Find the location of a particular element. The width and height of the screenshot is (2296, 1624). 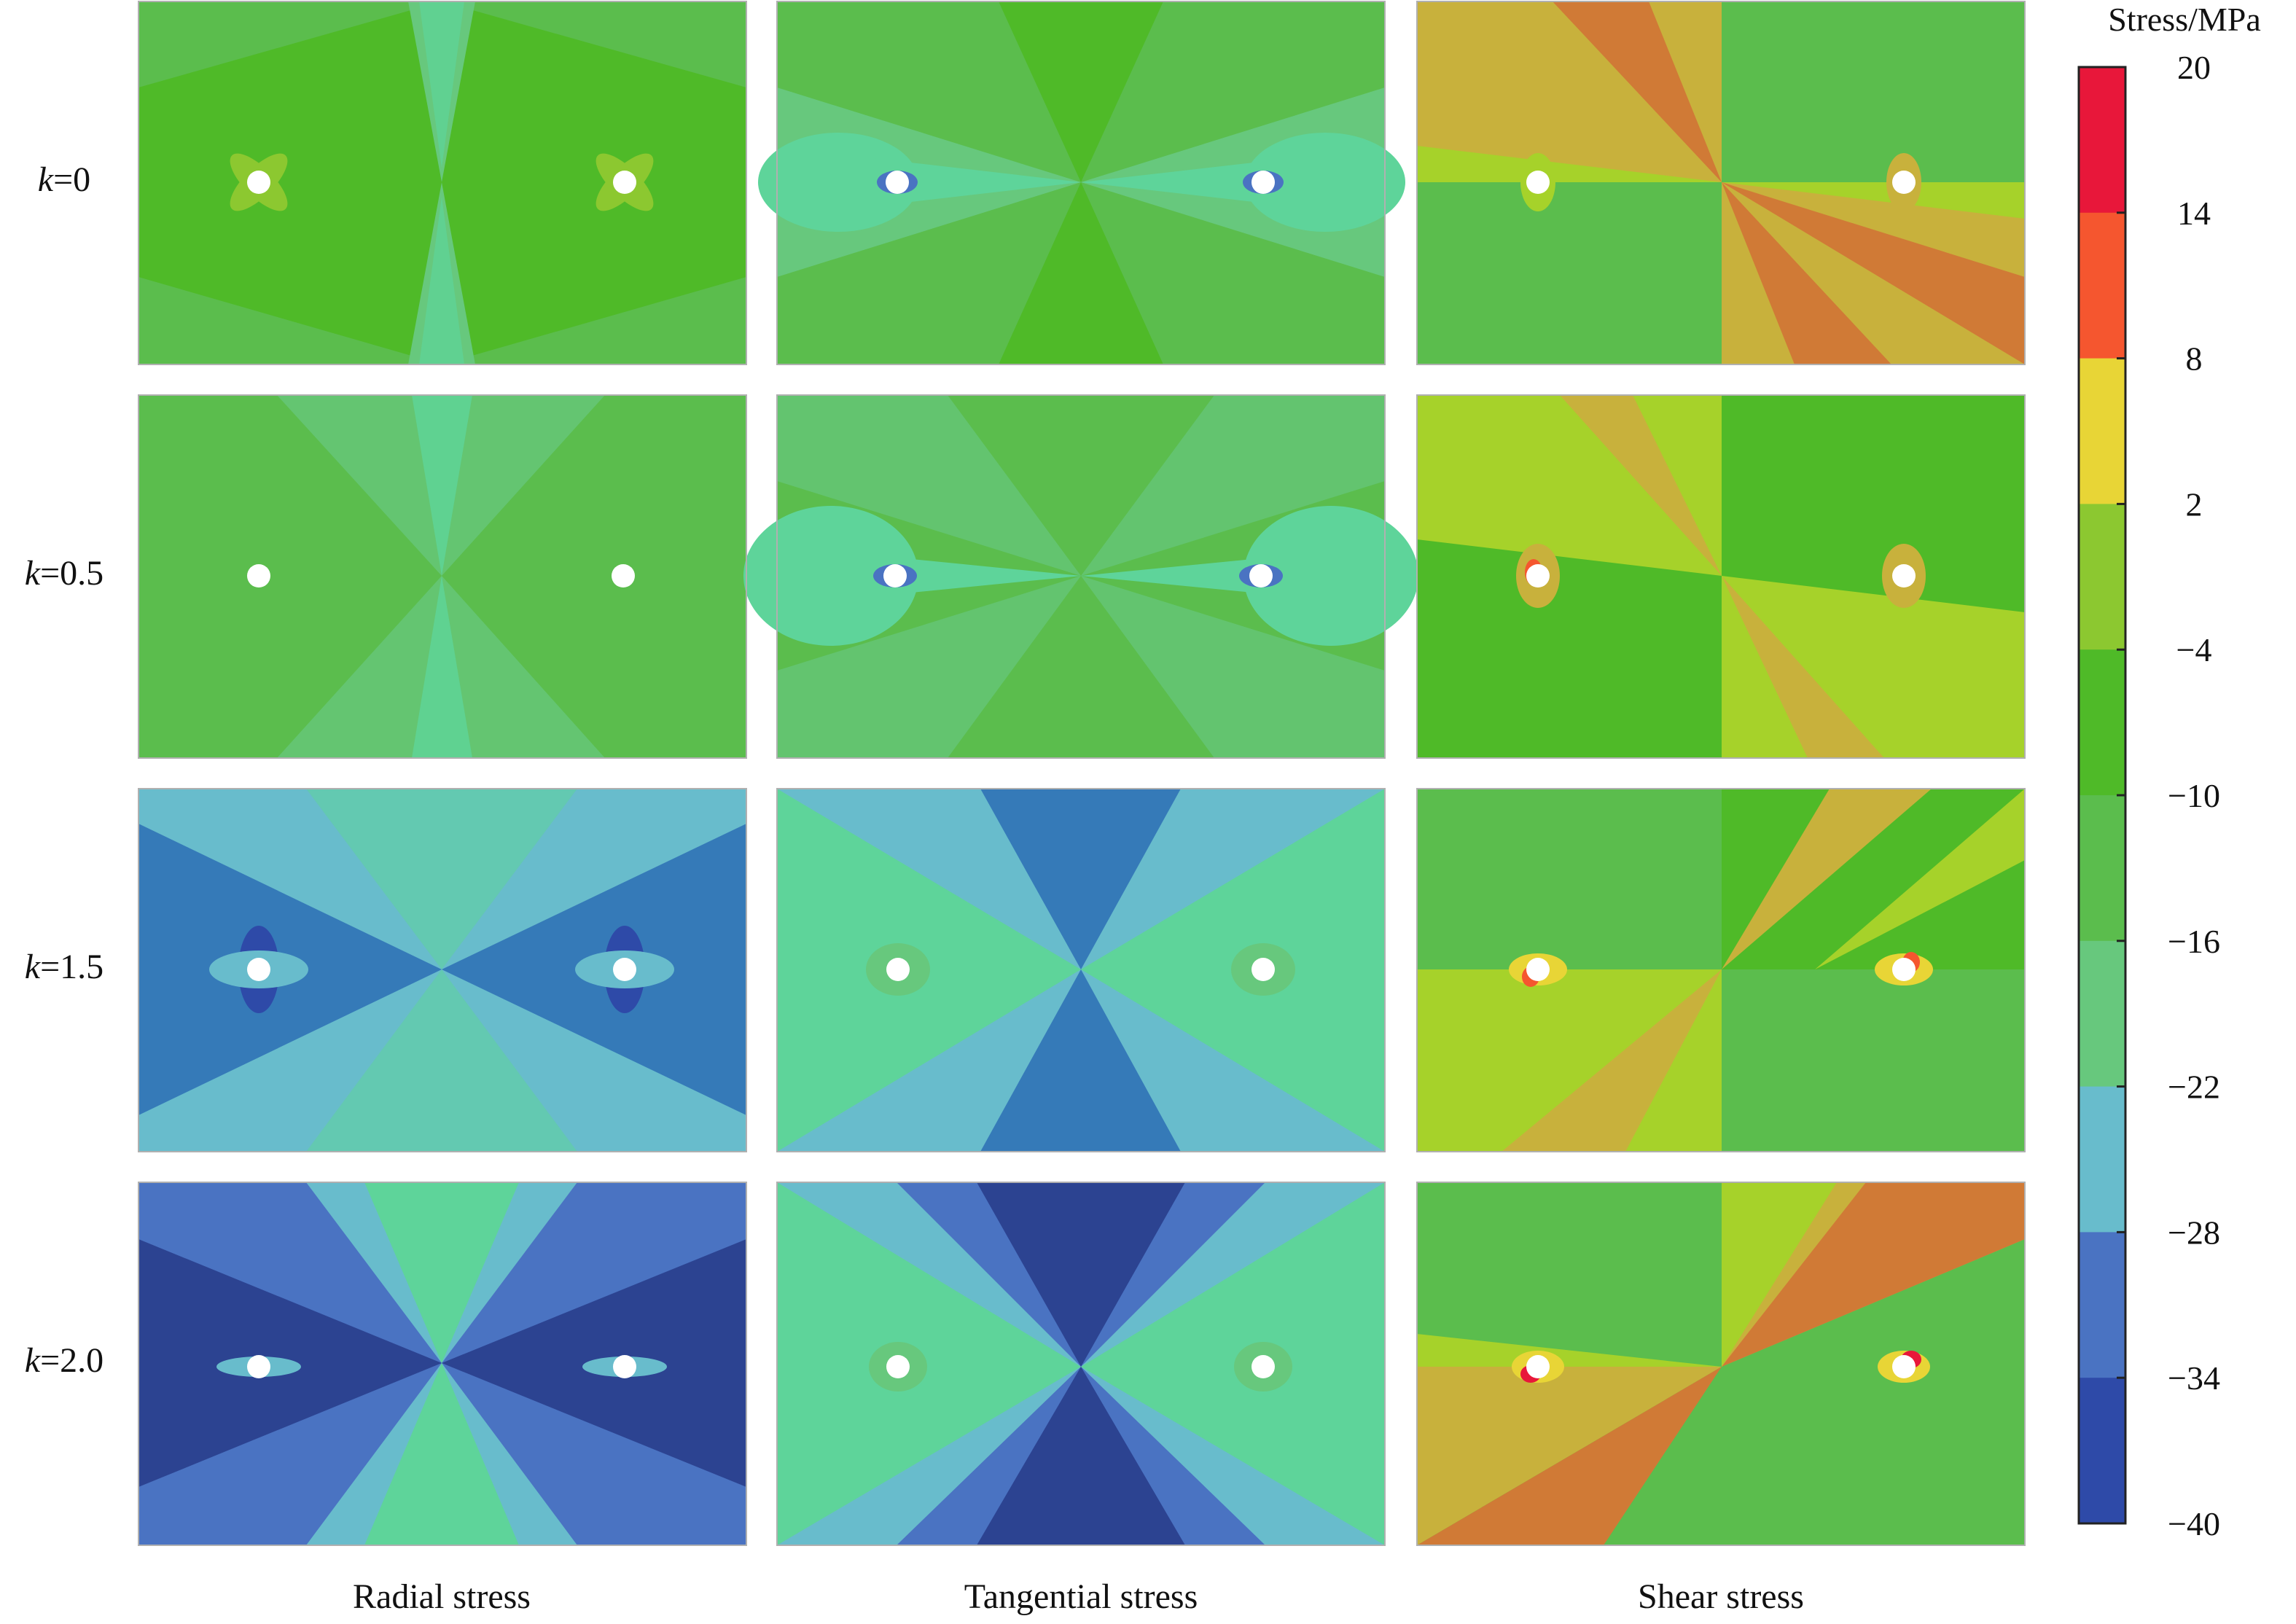

panel-radial-k20 is located at coordinates (442, 1363).